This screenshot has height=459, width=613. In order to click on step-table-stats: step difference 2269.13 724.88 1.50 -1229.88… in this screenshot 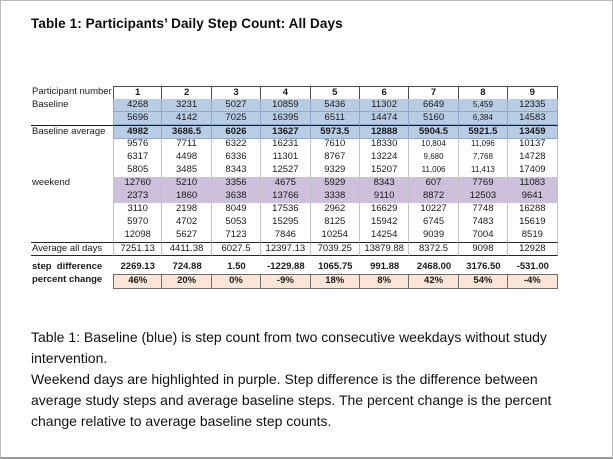, I will do `click(294, 275)`.